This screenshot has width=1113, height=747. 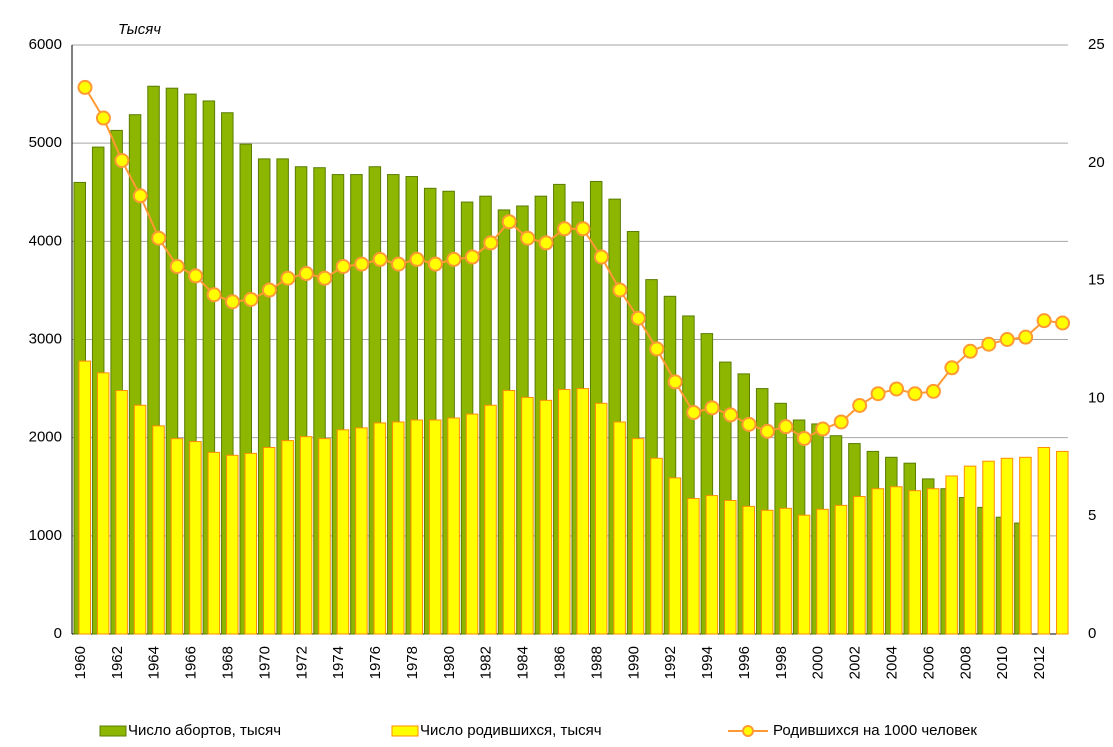 What do you see at coordinates (596, 662) in the screenshot?
I see `x-tick-label: 1988` at bounding box center [596, 662].